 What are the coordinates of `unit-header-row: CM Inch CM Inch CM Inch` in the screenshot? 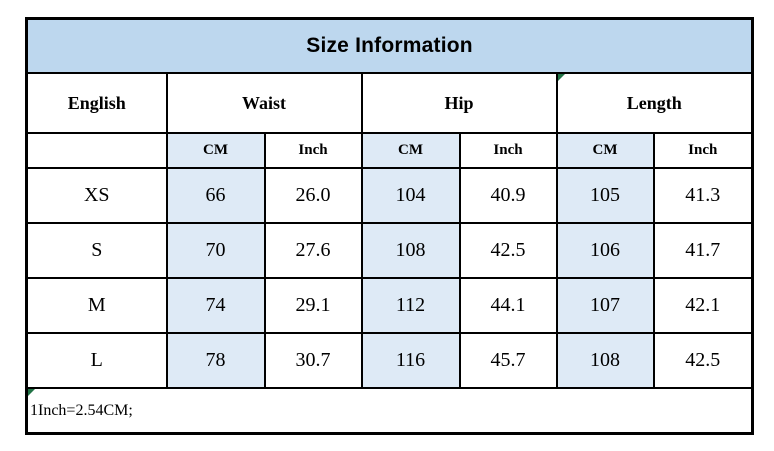 It's located at (389, 150).